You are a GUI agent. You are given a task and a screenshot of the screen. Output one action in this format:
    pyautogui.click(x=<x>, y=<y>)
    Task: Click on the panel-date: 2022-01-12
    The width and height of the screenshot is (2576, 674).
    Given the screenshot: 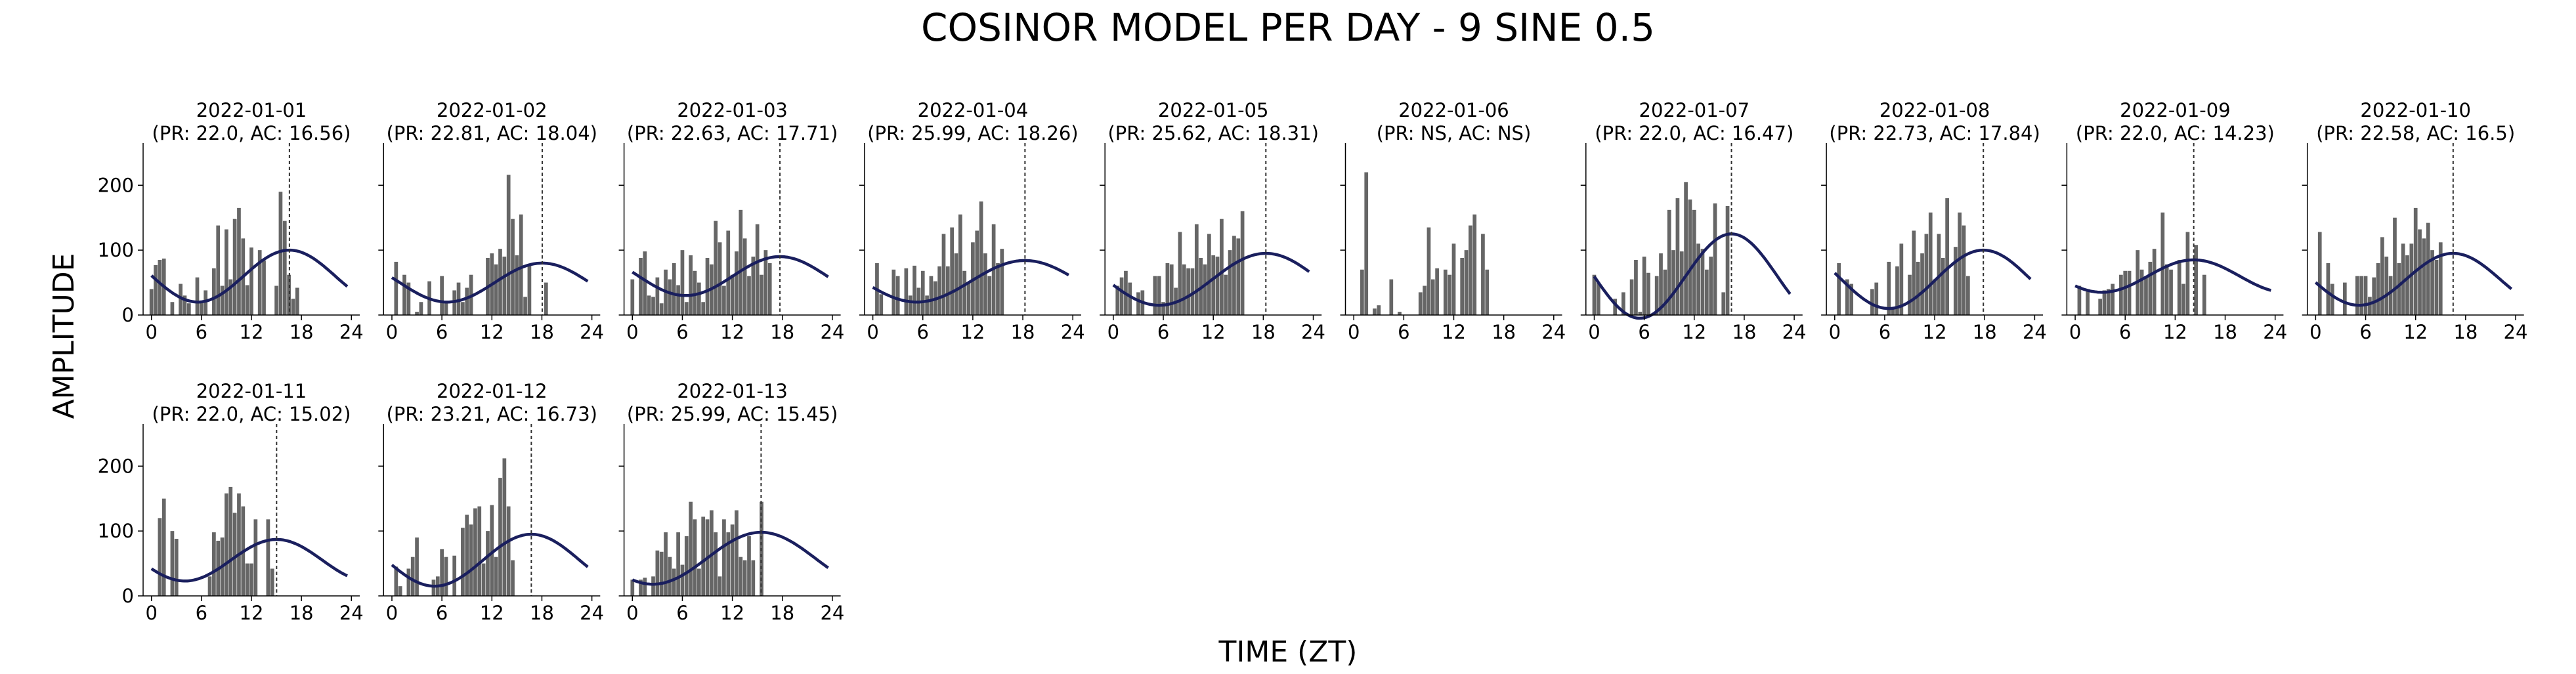 What is the action you would take?
    pyautogui.click(x=492, y=391)
    